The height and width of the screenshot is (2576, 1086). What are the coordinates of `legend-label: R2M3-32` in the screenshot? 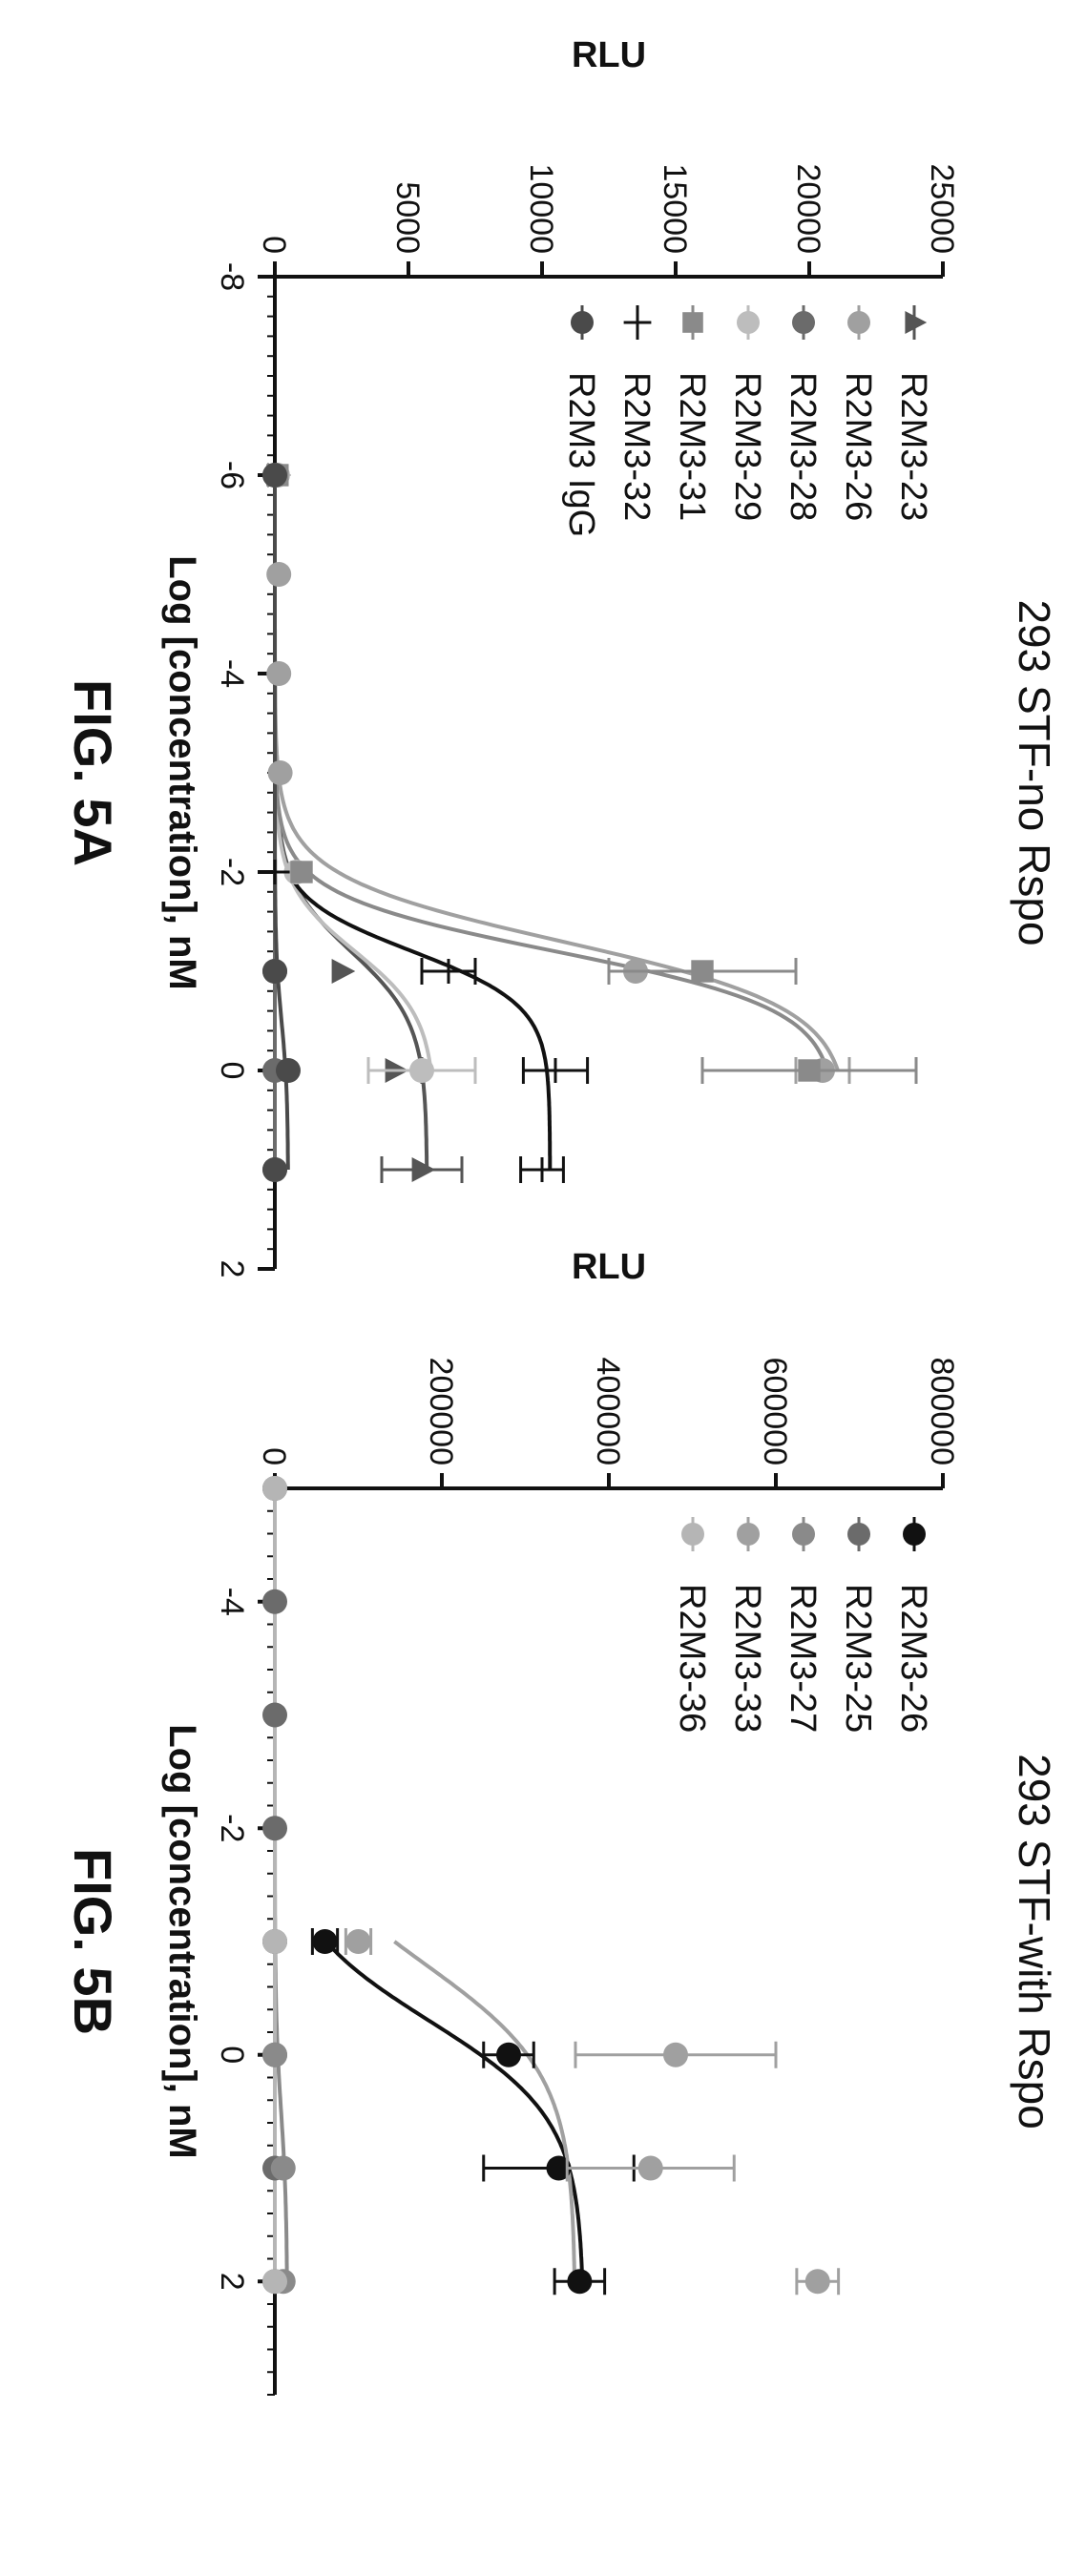 It's located at (636, 446).